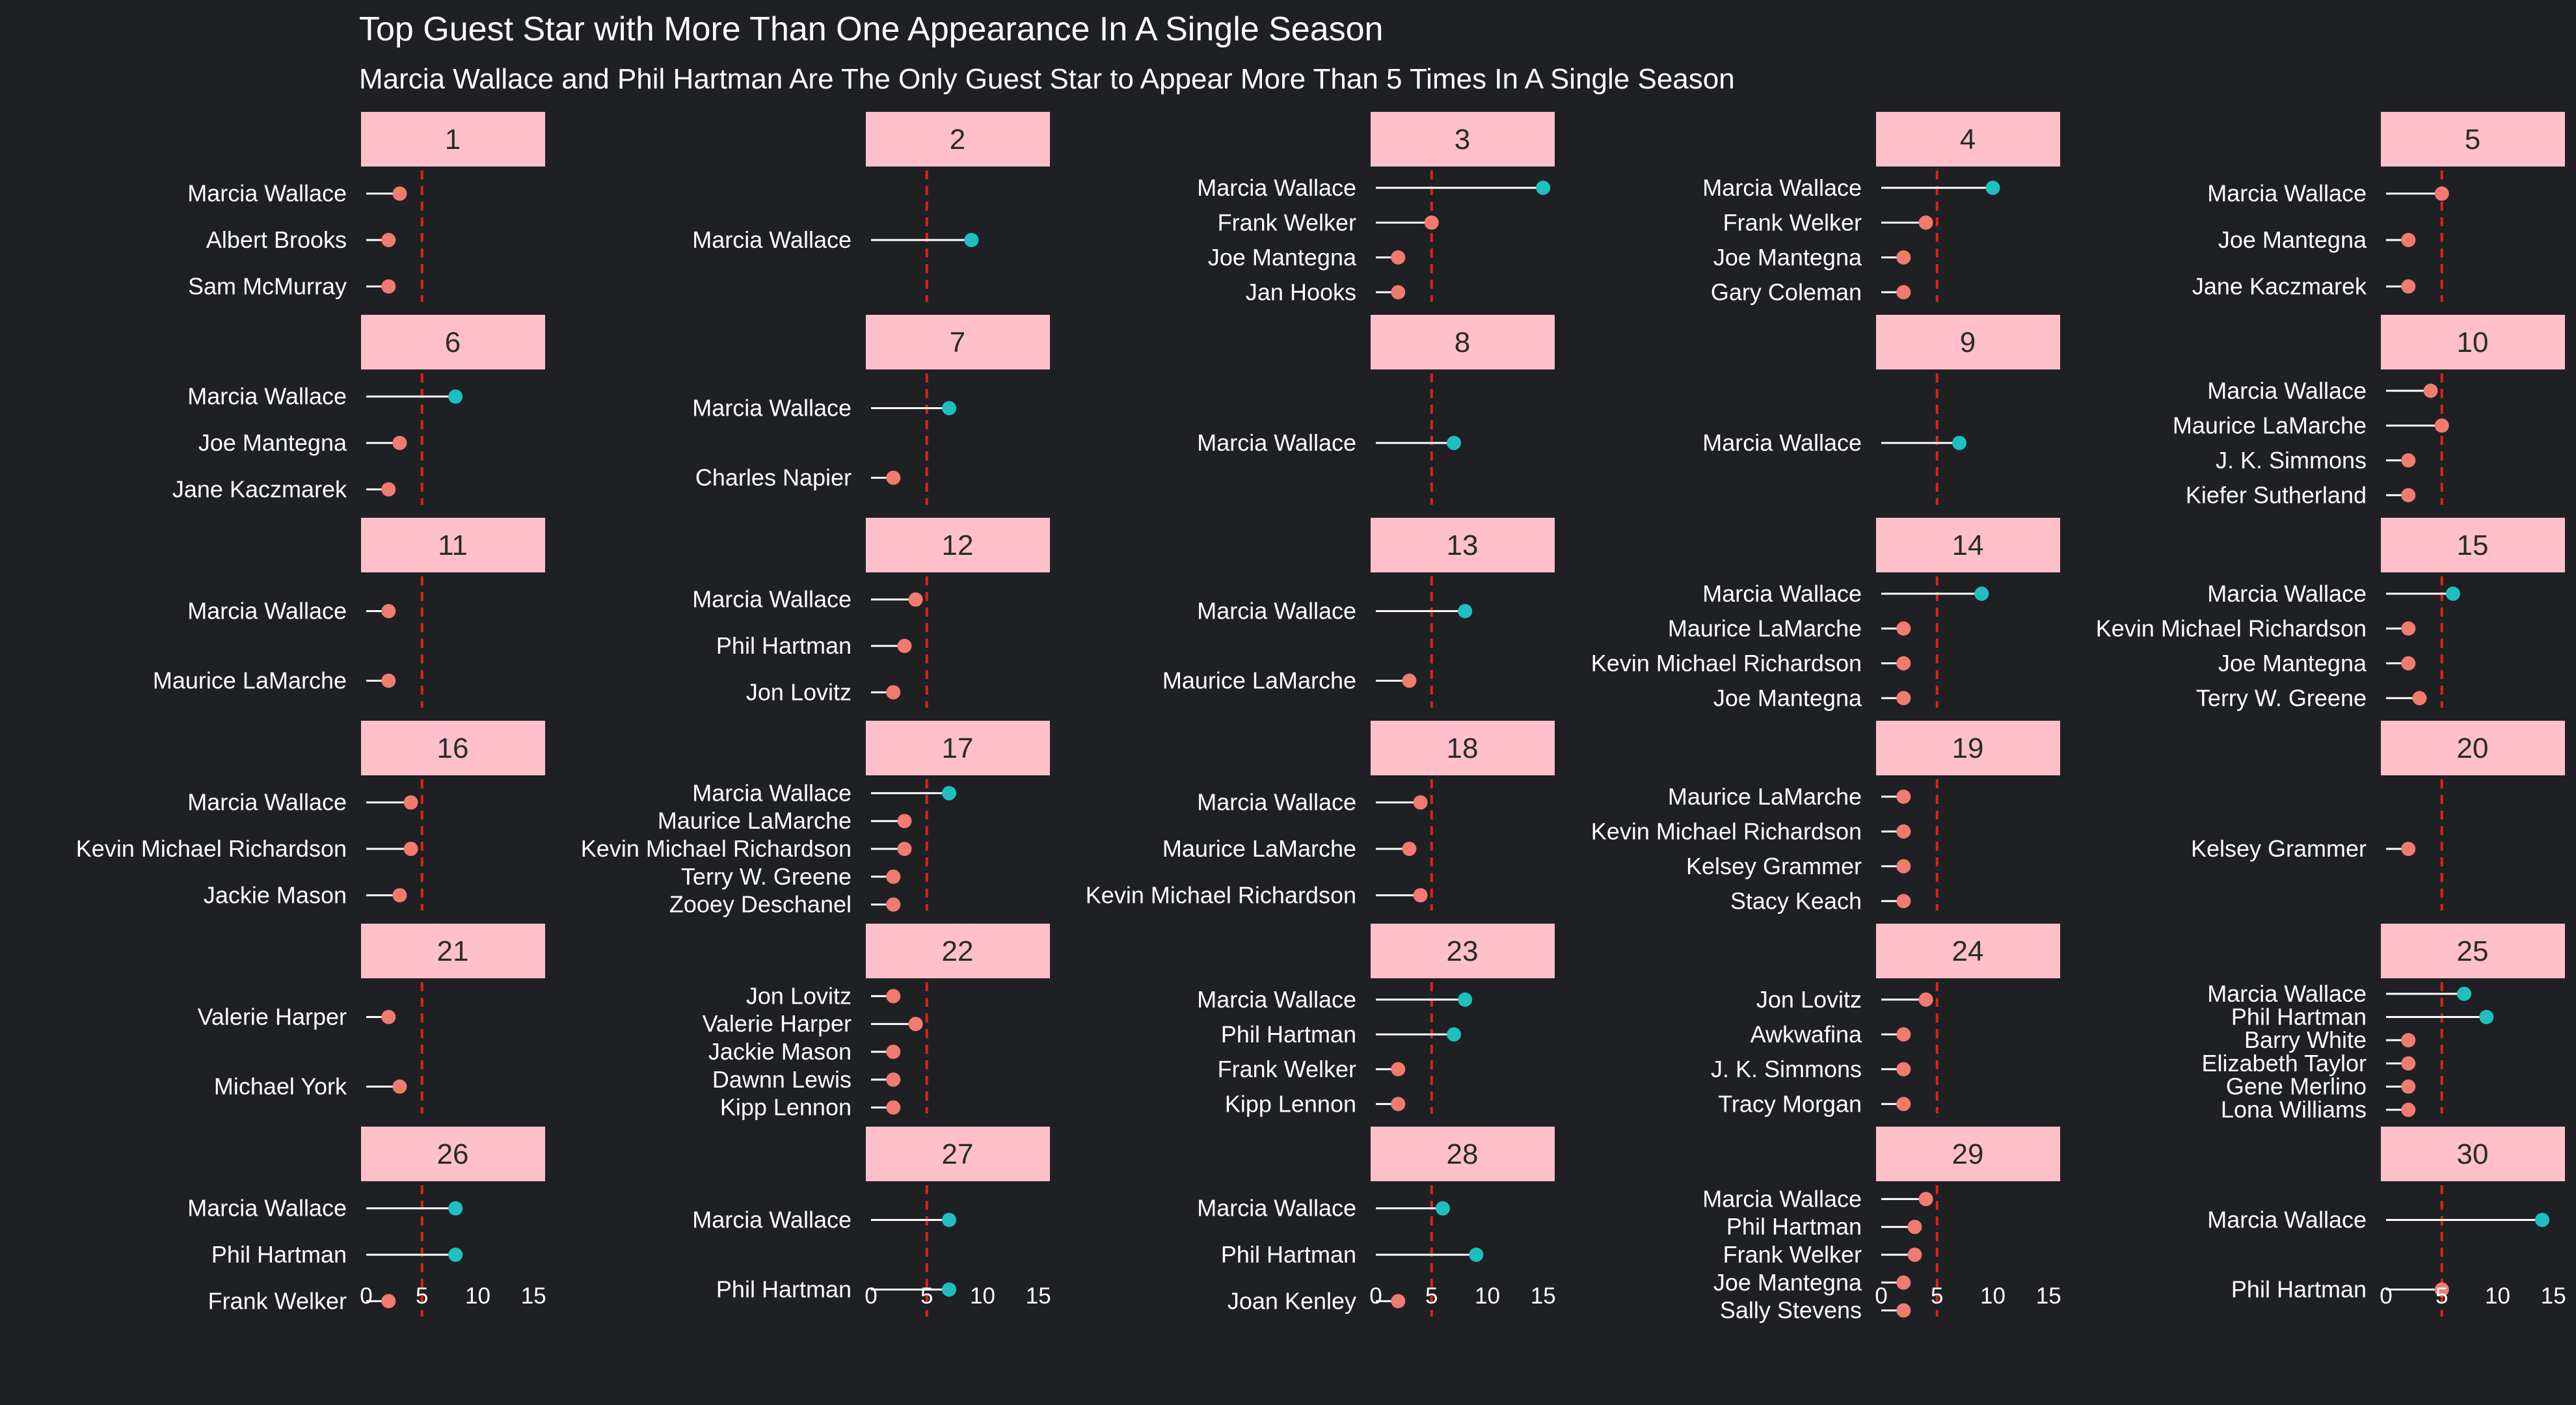 Image resolution: width=2576 pixels, height=1405 pixels. I want to click on facet-panel-season-27: 27 Marcia Wallace Phil Hartman 0 5 10 15, so click(871, 1222).